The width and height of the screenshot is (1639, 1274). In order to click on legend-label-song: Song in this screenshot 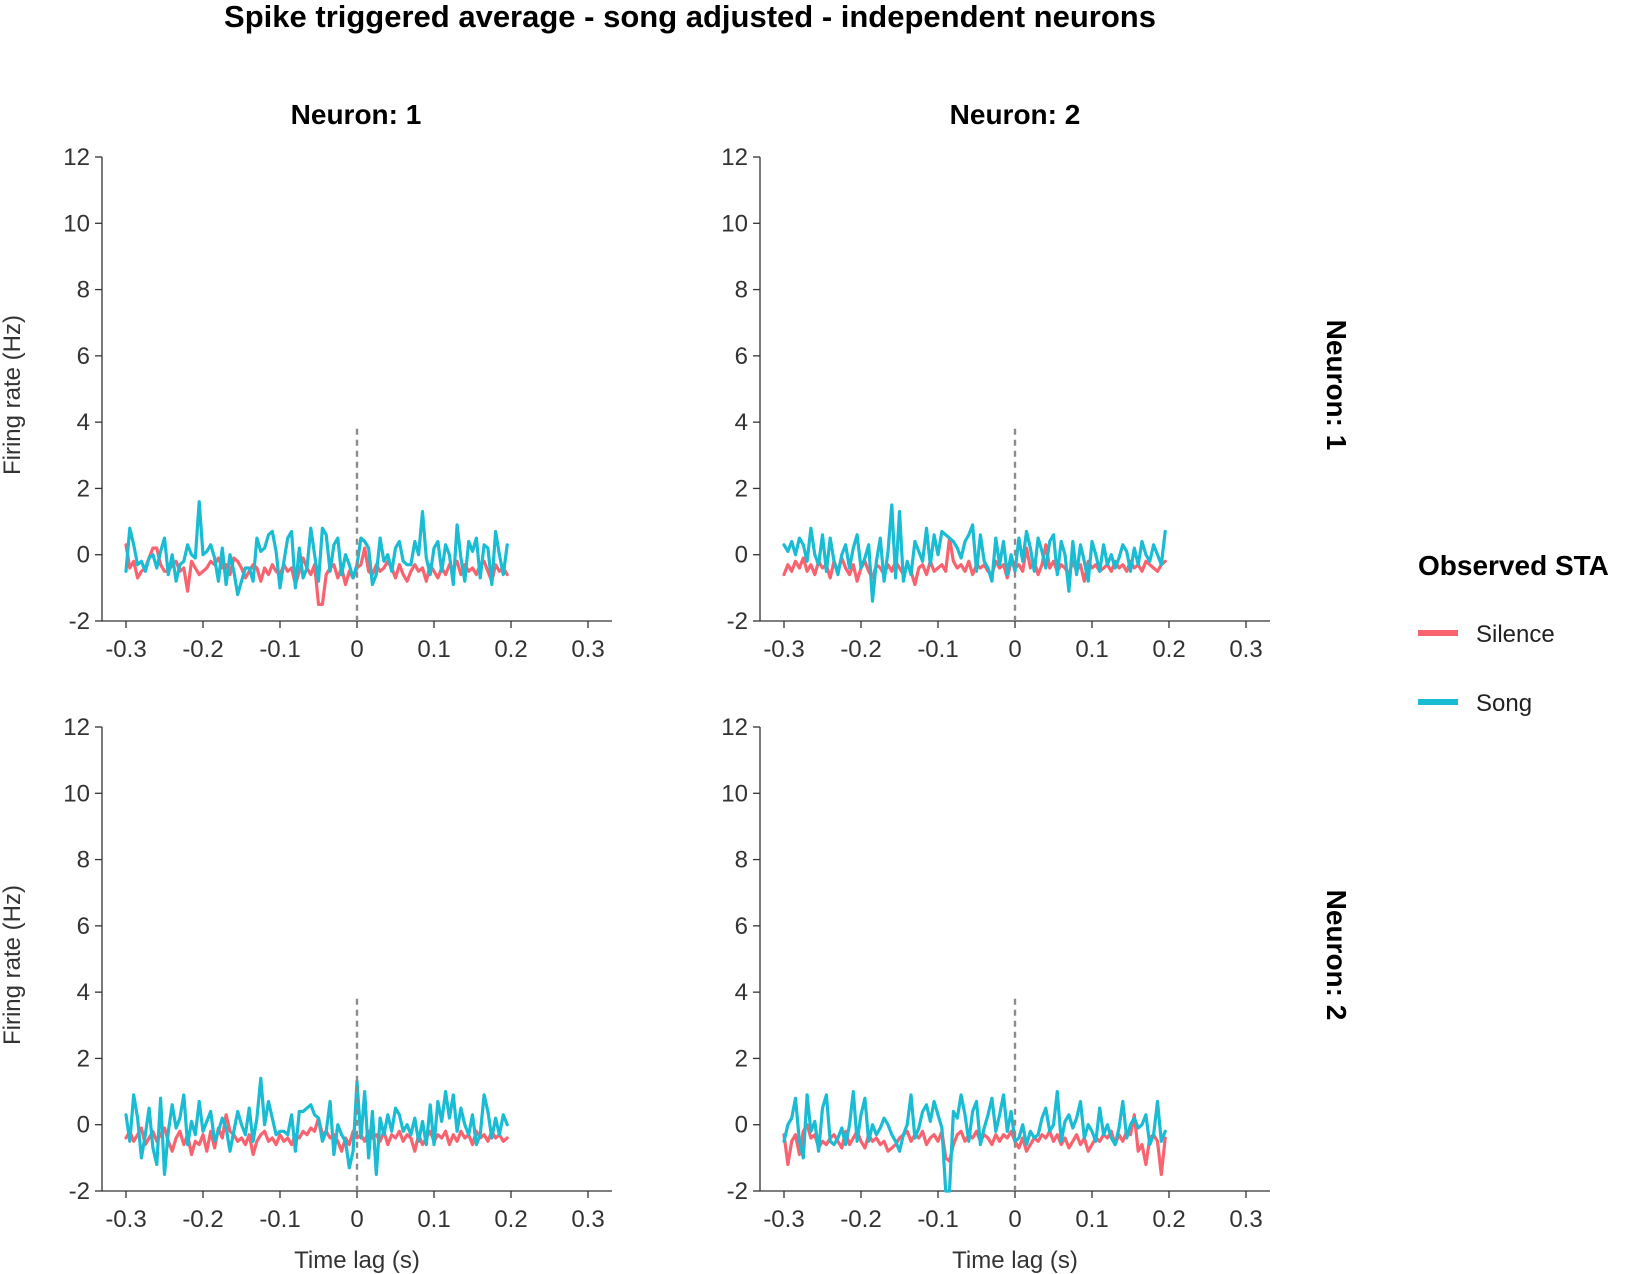, I will do `click(1504, 703)`.